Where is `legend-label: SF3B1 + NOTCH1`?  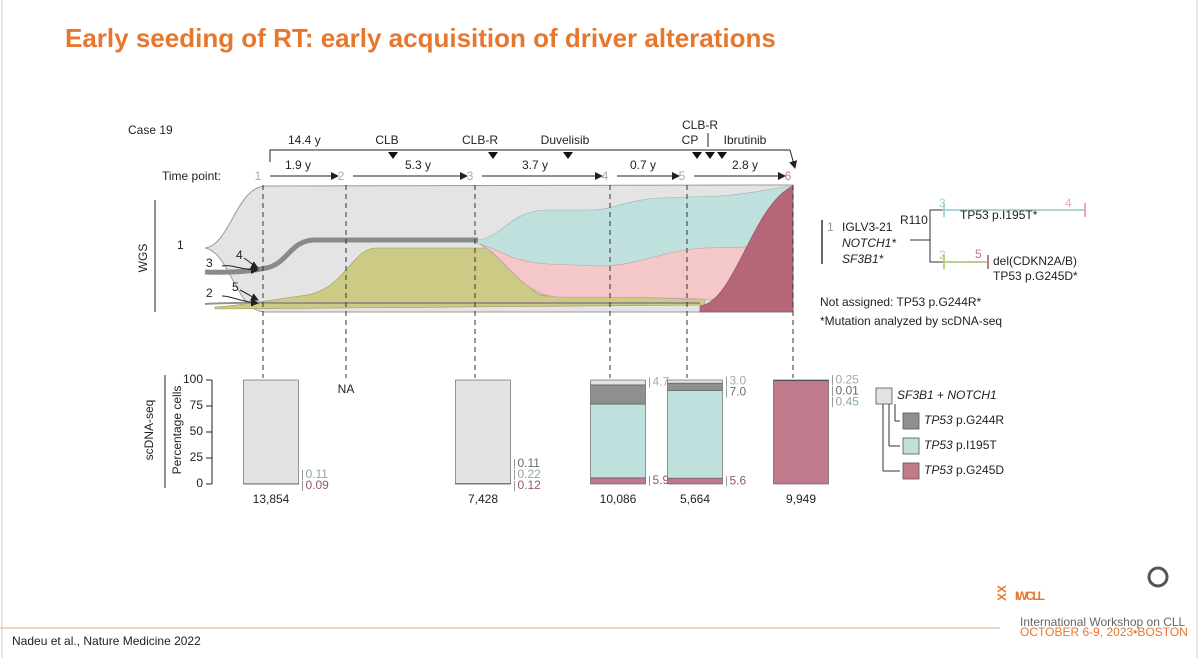 legend-label: SF3B1 + NOTCH1 is located at coordinates (947, 395).